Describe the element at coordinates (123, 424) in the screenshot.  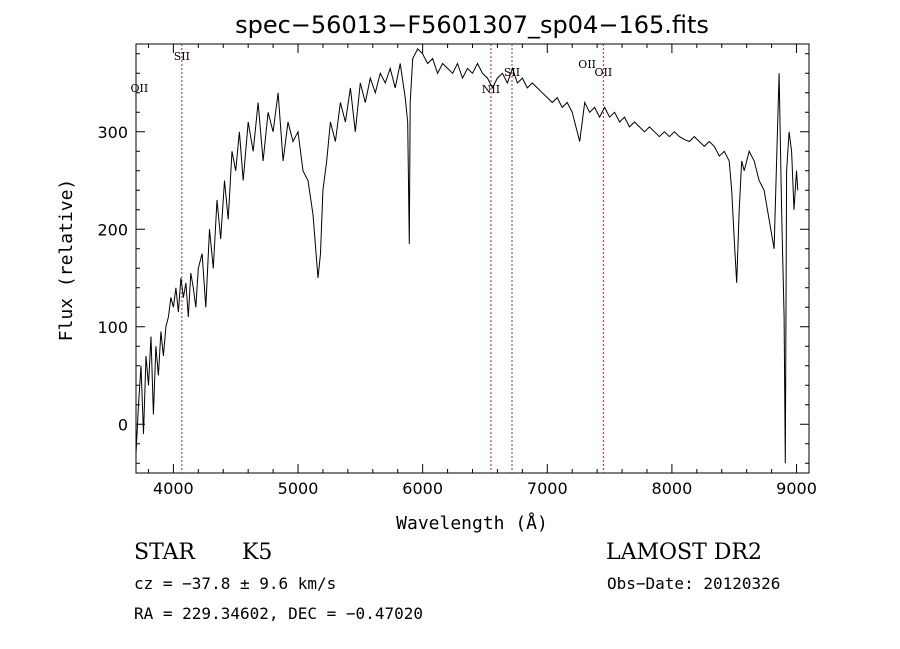
I see `y-tick-label: 0` at that location.